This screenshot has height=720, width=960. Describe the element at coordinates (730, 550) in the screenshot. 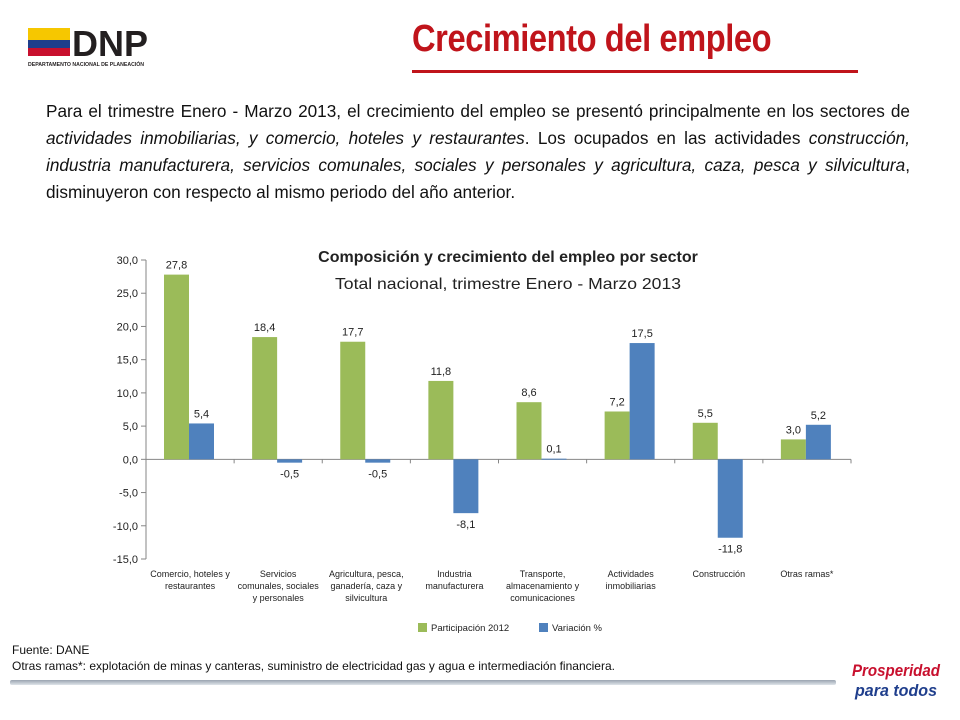

I see `data-label: -11,8` at that location.